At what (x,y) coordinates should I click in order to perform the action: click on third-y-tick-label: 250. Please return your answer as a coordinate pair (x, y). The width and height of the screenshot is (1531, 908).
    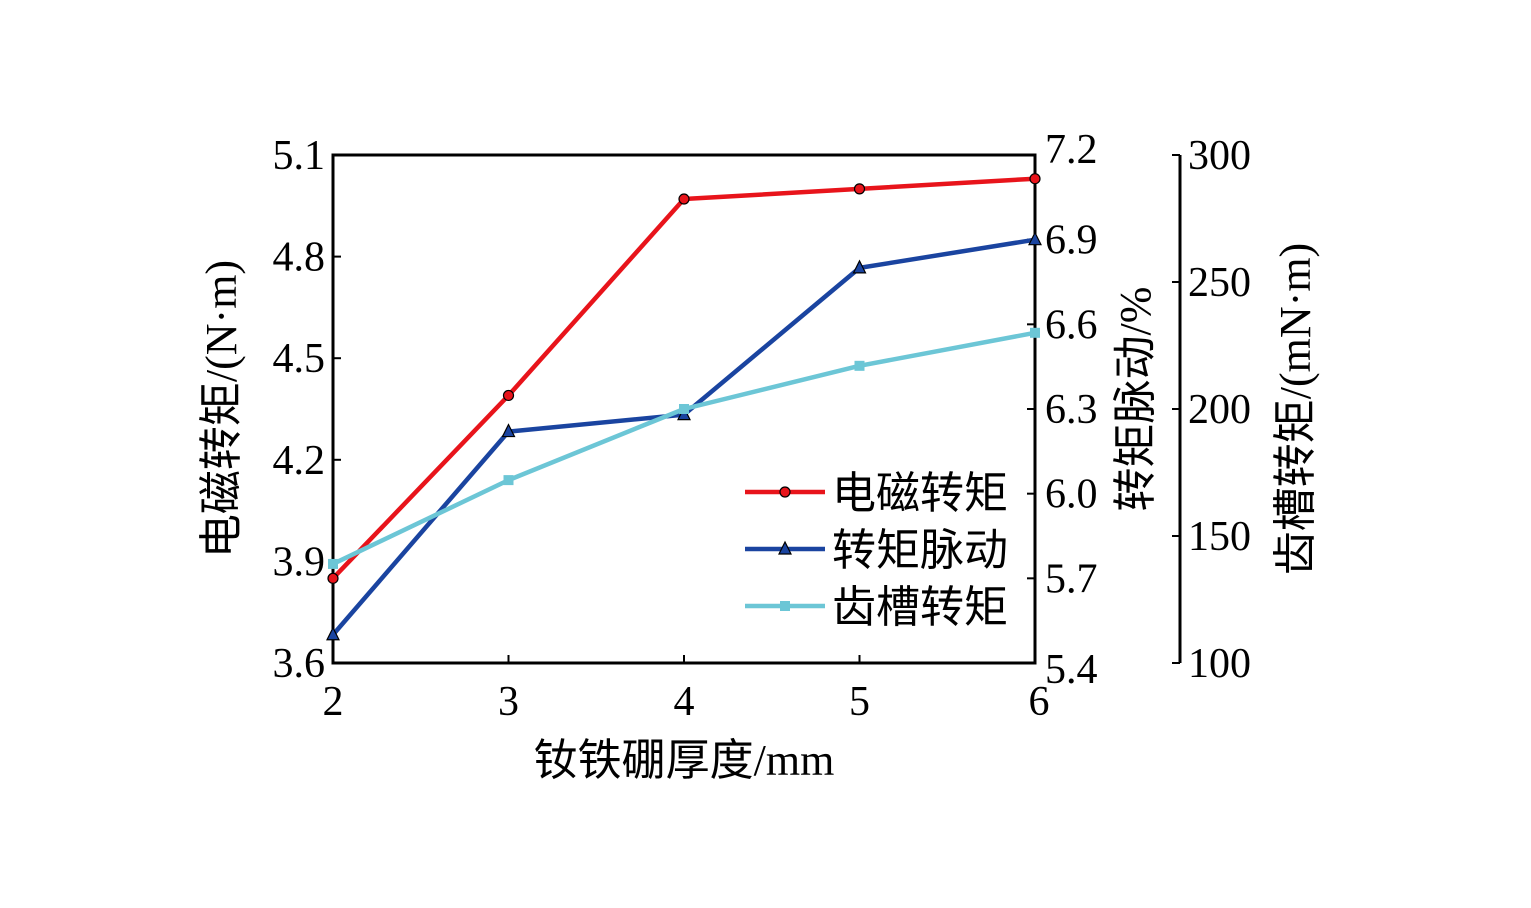
    Looking at the image, I should click on (1219, 283).